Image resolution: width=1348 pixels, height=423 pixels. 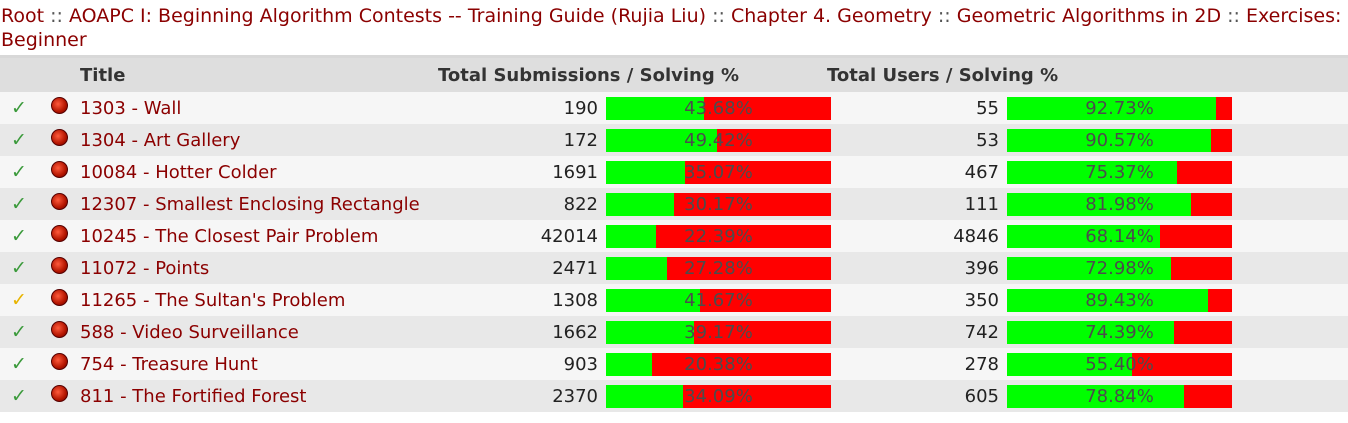 I want to click on submissions-solving-pct: 20.38%, so click(x=718, y=364).